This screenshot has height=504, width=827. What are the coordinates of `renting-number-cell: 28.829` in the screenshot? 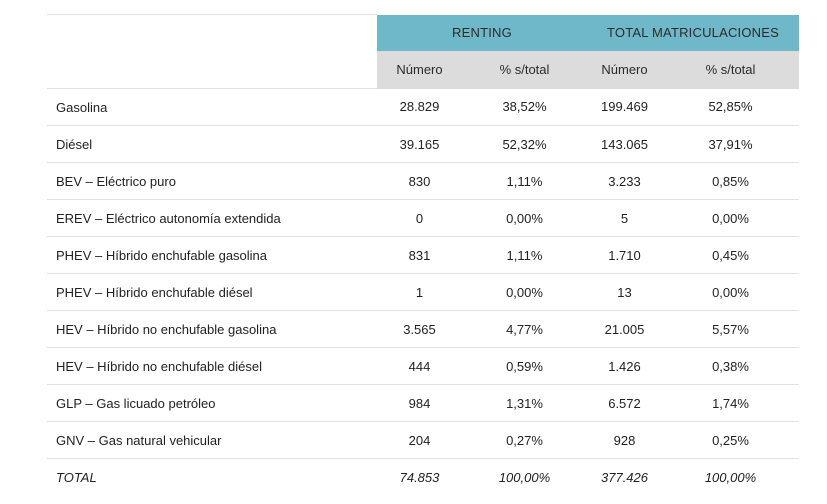 It's located at (419, 107).